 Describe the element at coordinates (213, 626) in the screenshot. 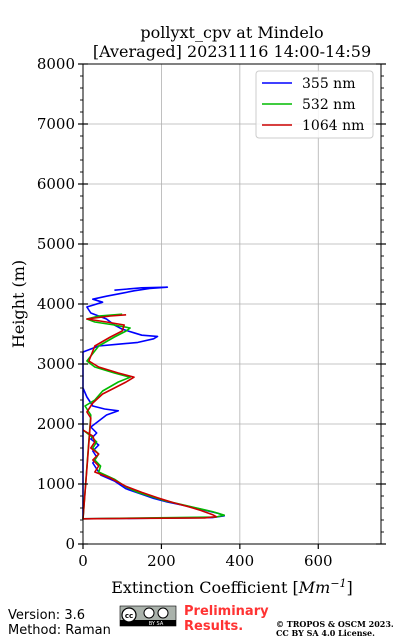

I see `preliminary-text-line2: Results.` at that location.